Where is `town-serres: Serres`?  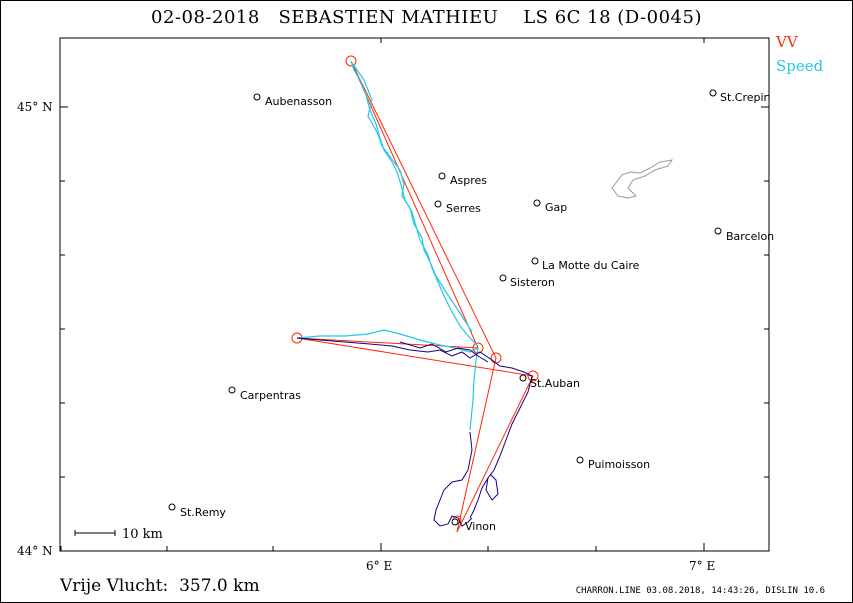 town-serres: Serres is located at coordinates (463, 208).